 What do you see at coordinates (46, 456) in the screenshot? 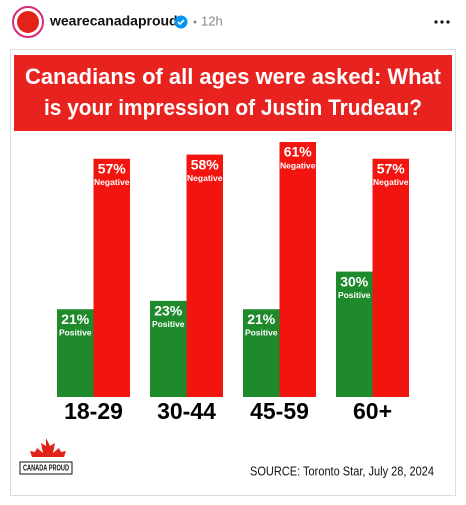
I see `logo: CANADA PROUD` at bounding box center [46, 456].